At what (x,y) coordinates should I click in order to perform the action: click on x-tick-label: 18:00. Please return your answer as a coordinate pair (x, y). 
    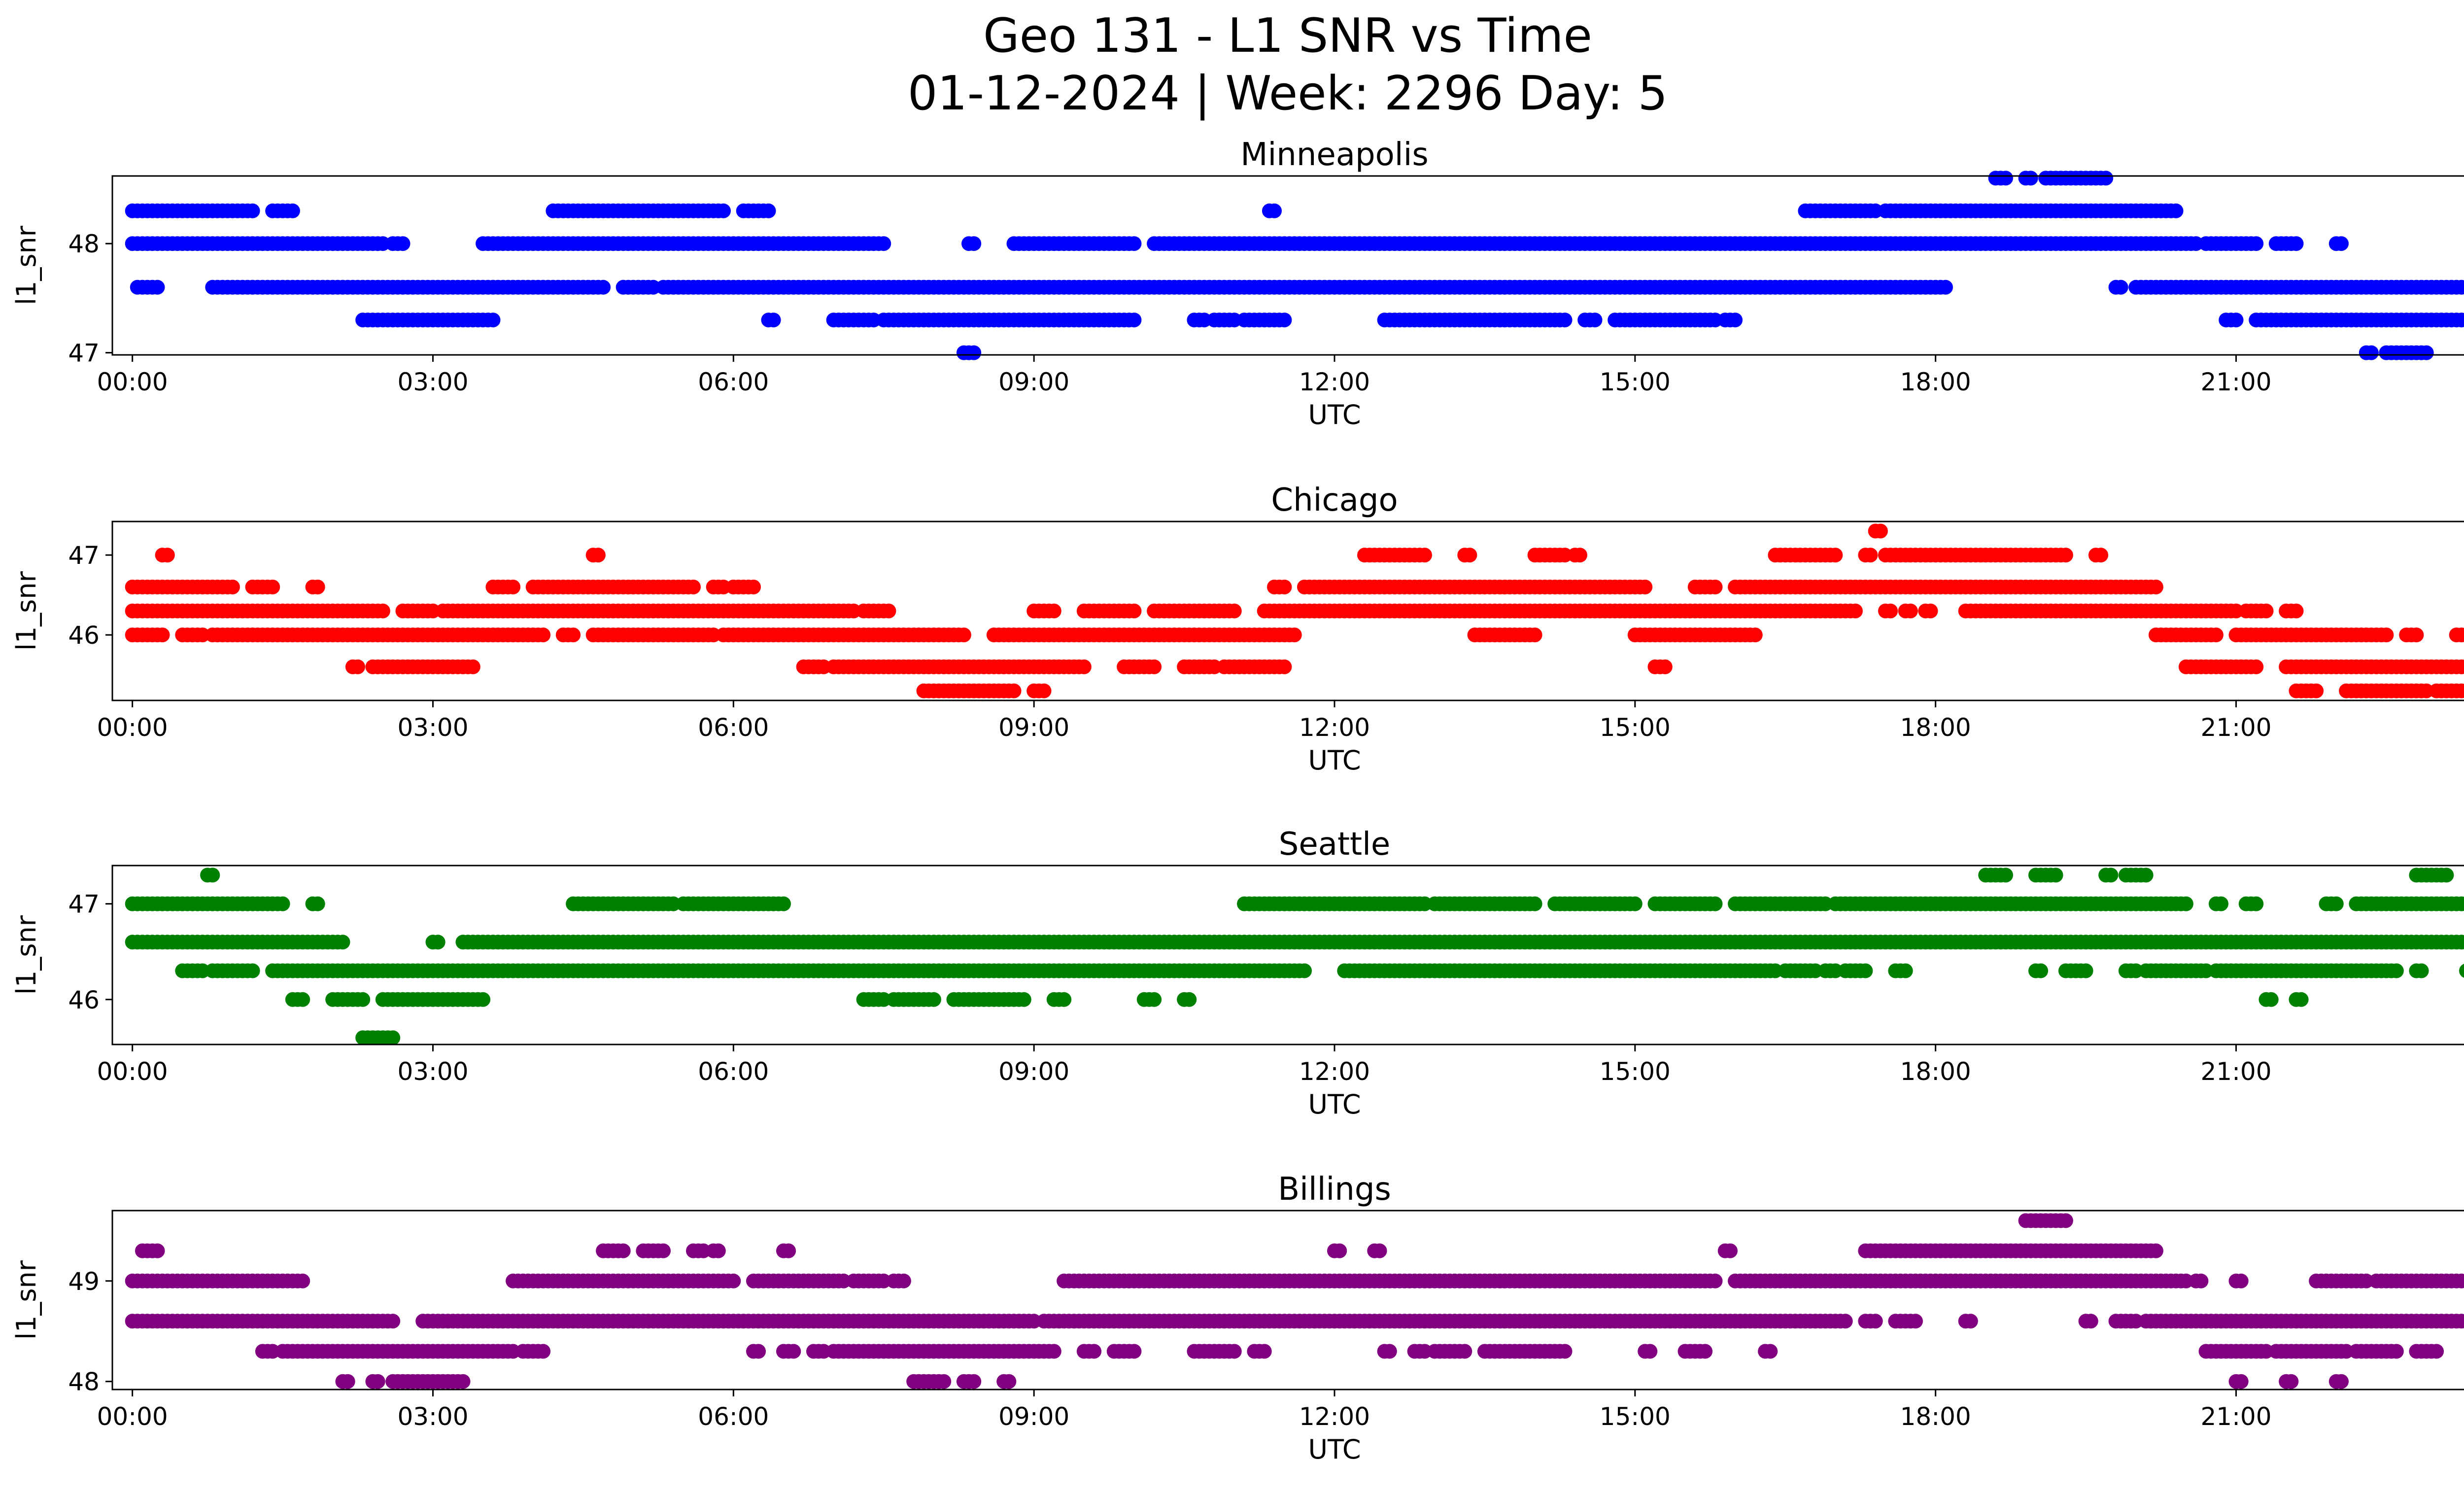
    Looking at the image, I should click on (1935, 727).